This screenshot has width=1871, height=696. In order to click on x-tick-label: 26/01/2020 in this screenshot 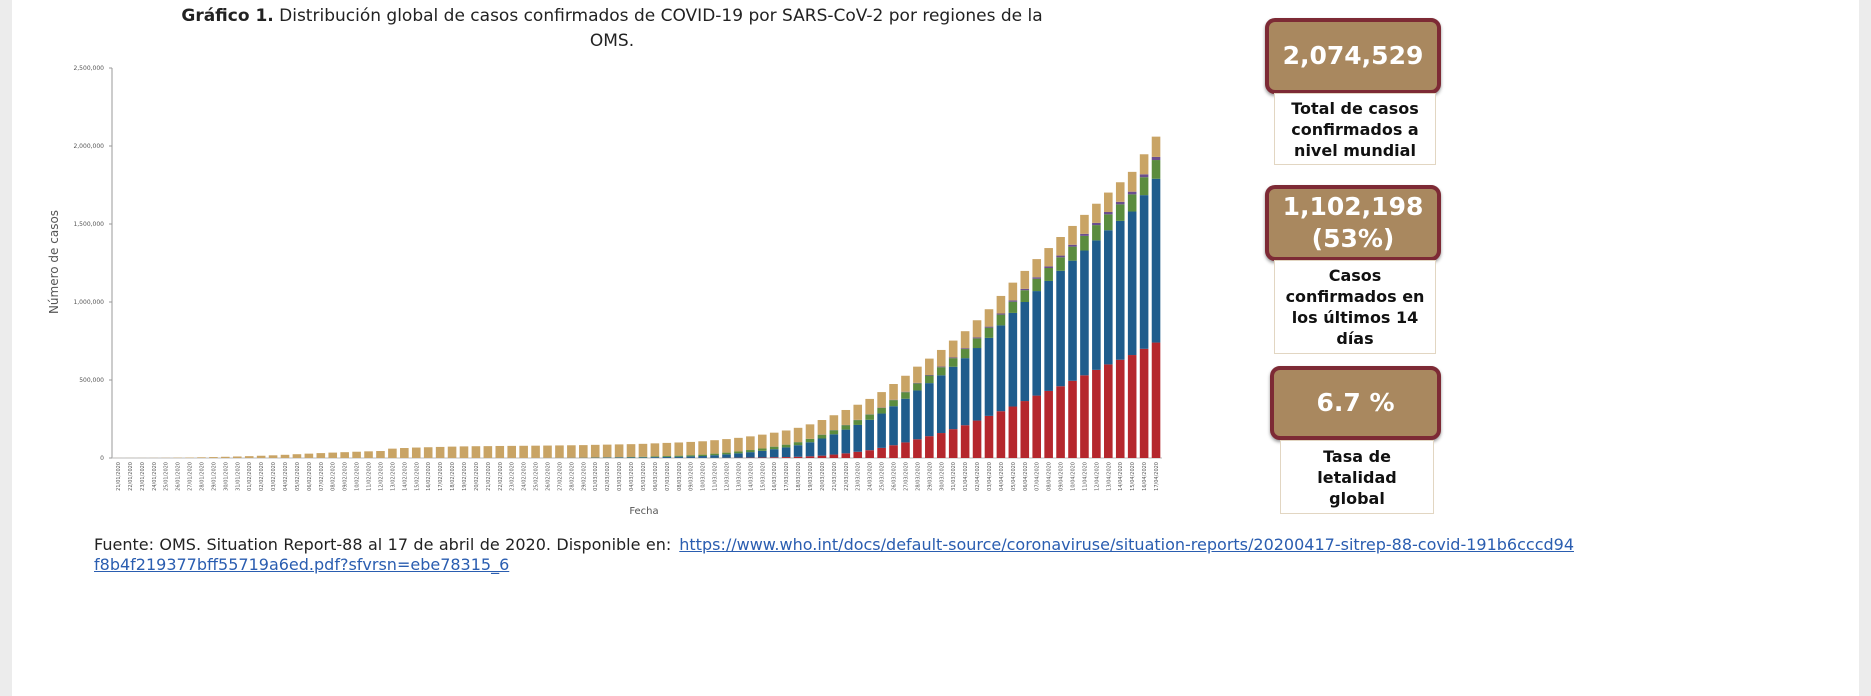, I will do `click(179, 476)`.